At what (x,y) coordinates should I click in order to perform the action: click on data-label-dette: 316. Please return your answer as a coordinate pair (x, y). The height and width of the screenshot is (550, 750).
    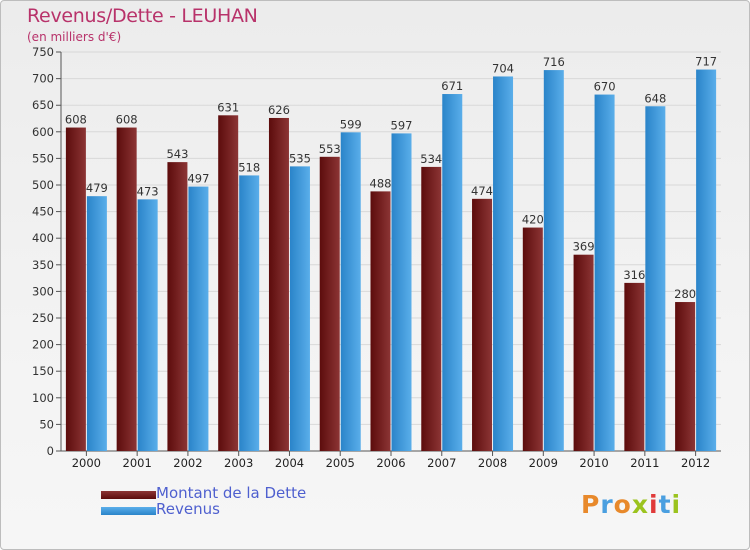
    Looking at the image, I should click on (634, 275).